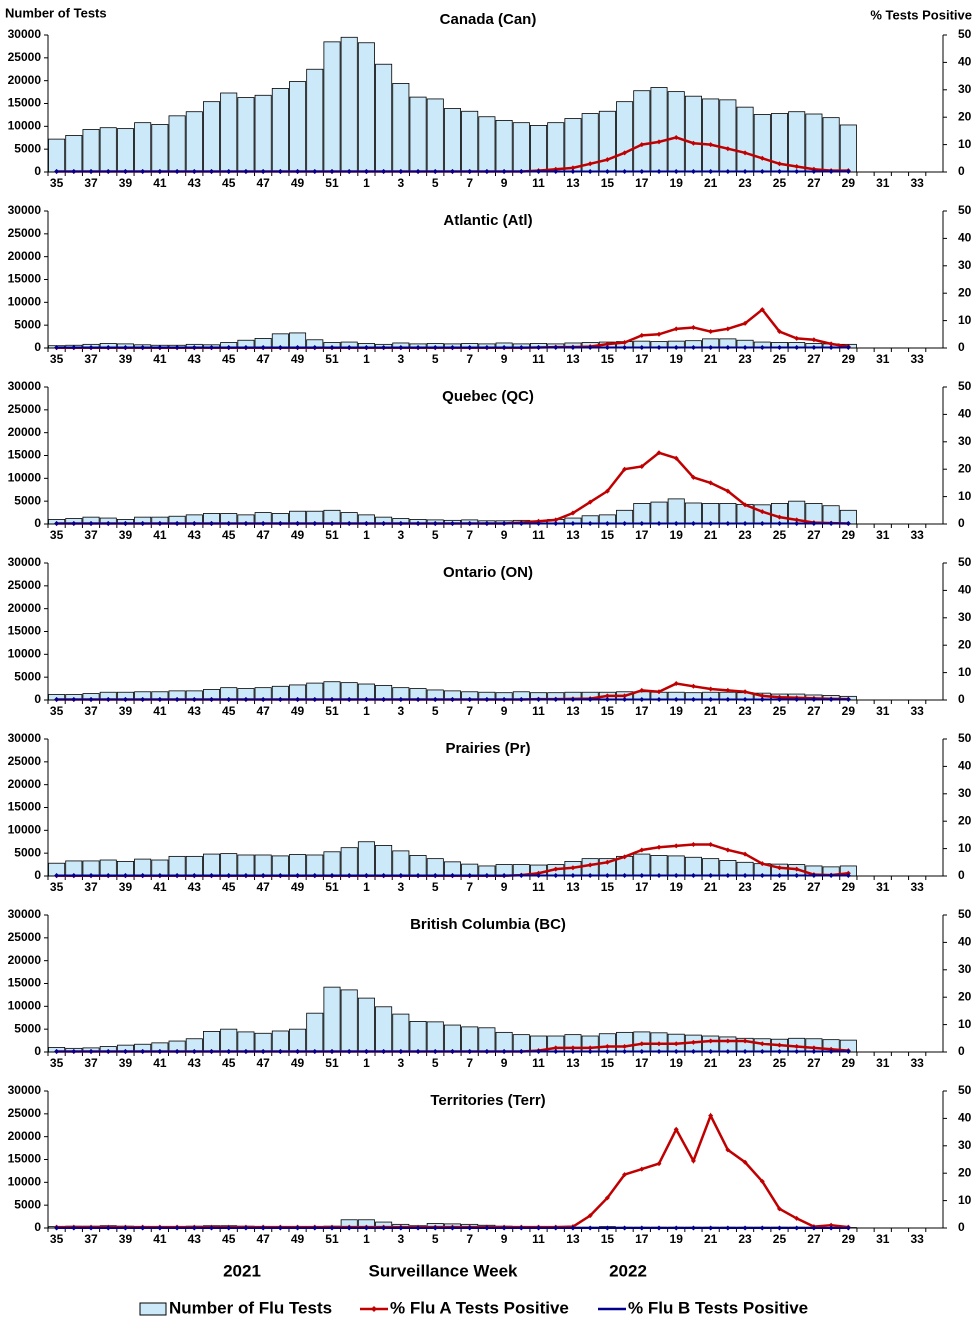 The width and height of the screenshot is (976, 1332). I want to click on x-tick-label: 13, so click(573, 183).